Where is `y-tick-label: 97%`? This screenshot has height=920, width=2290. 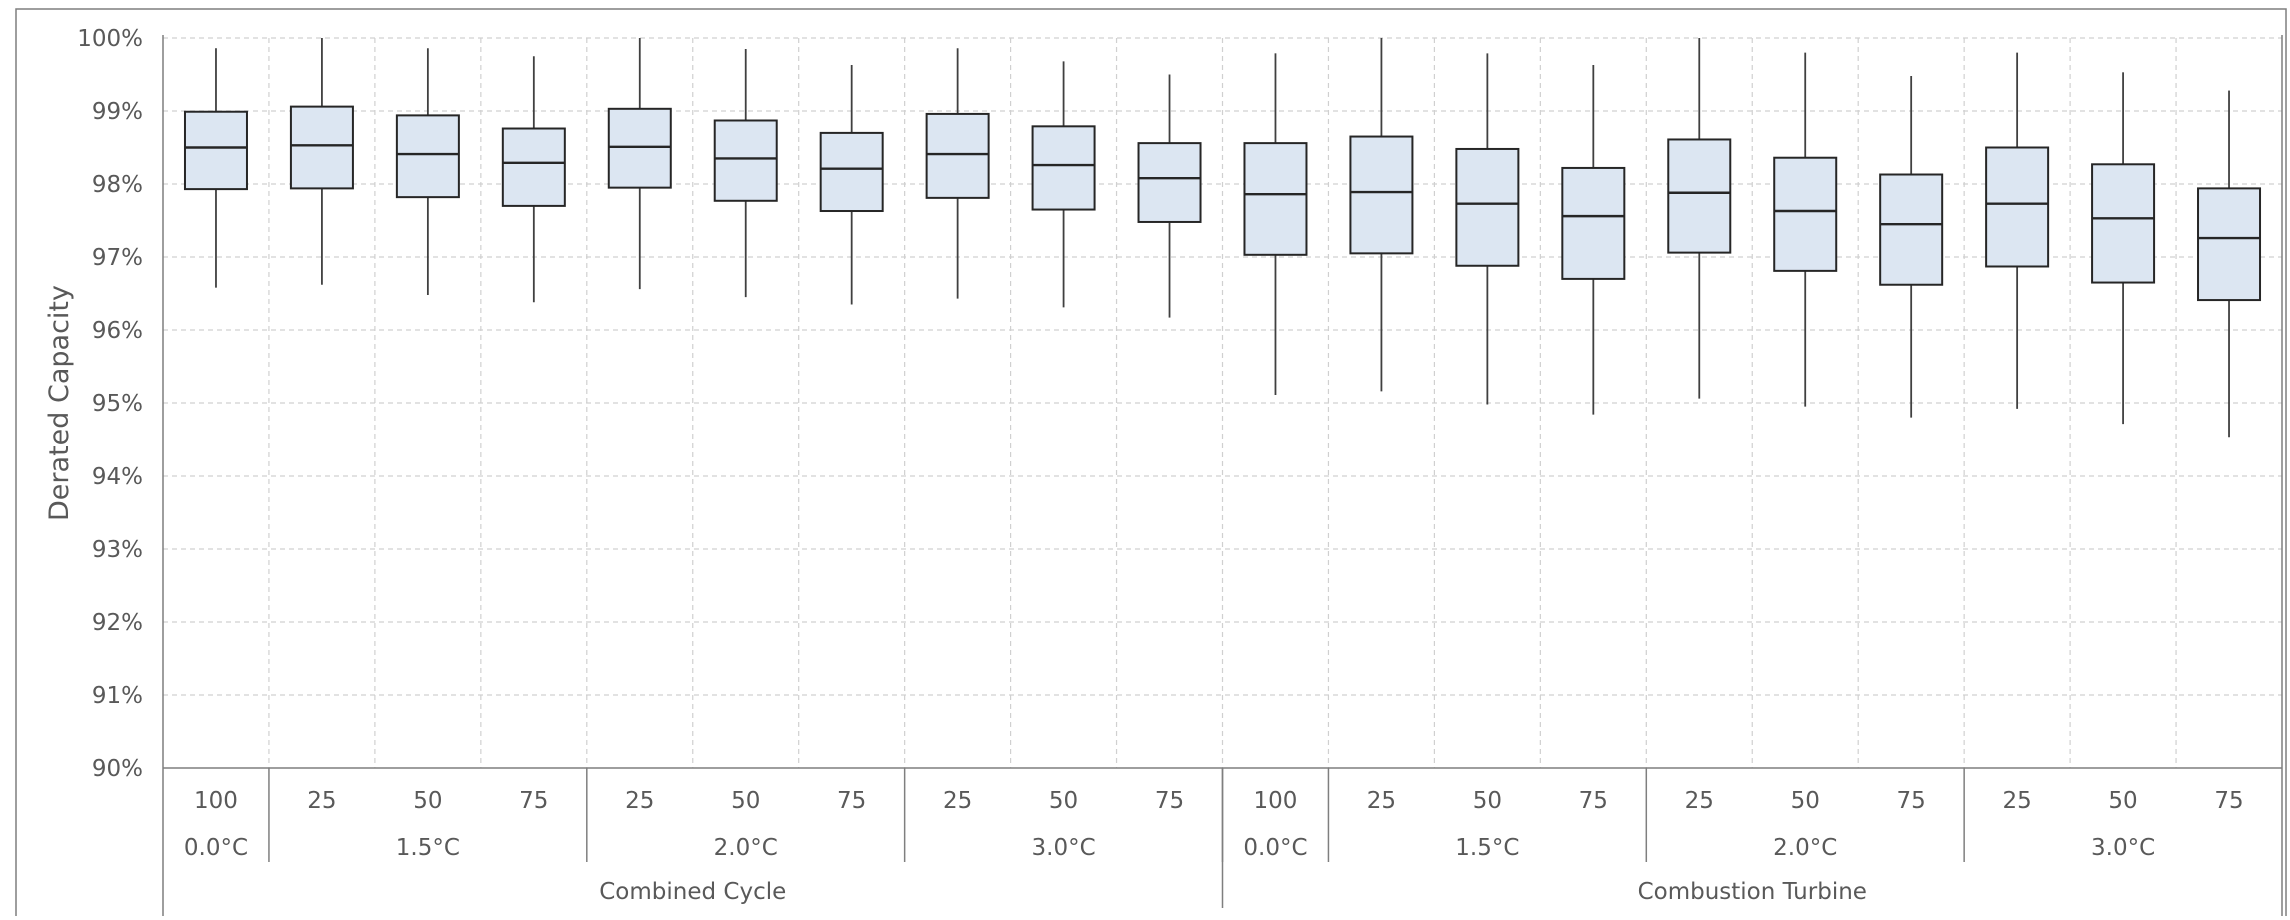 y-tick-label: 97% is located at coordinates (117, 258).